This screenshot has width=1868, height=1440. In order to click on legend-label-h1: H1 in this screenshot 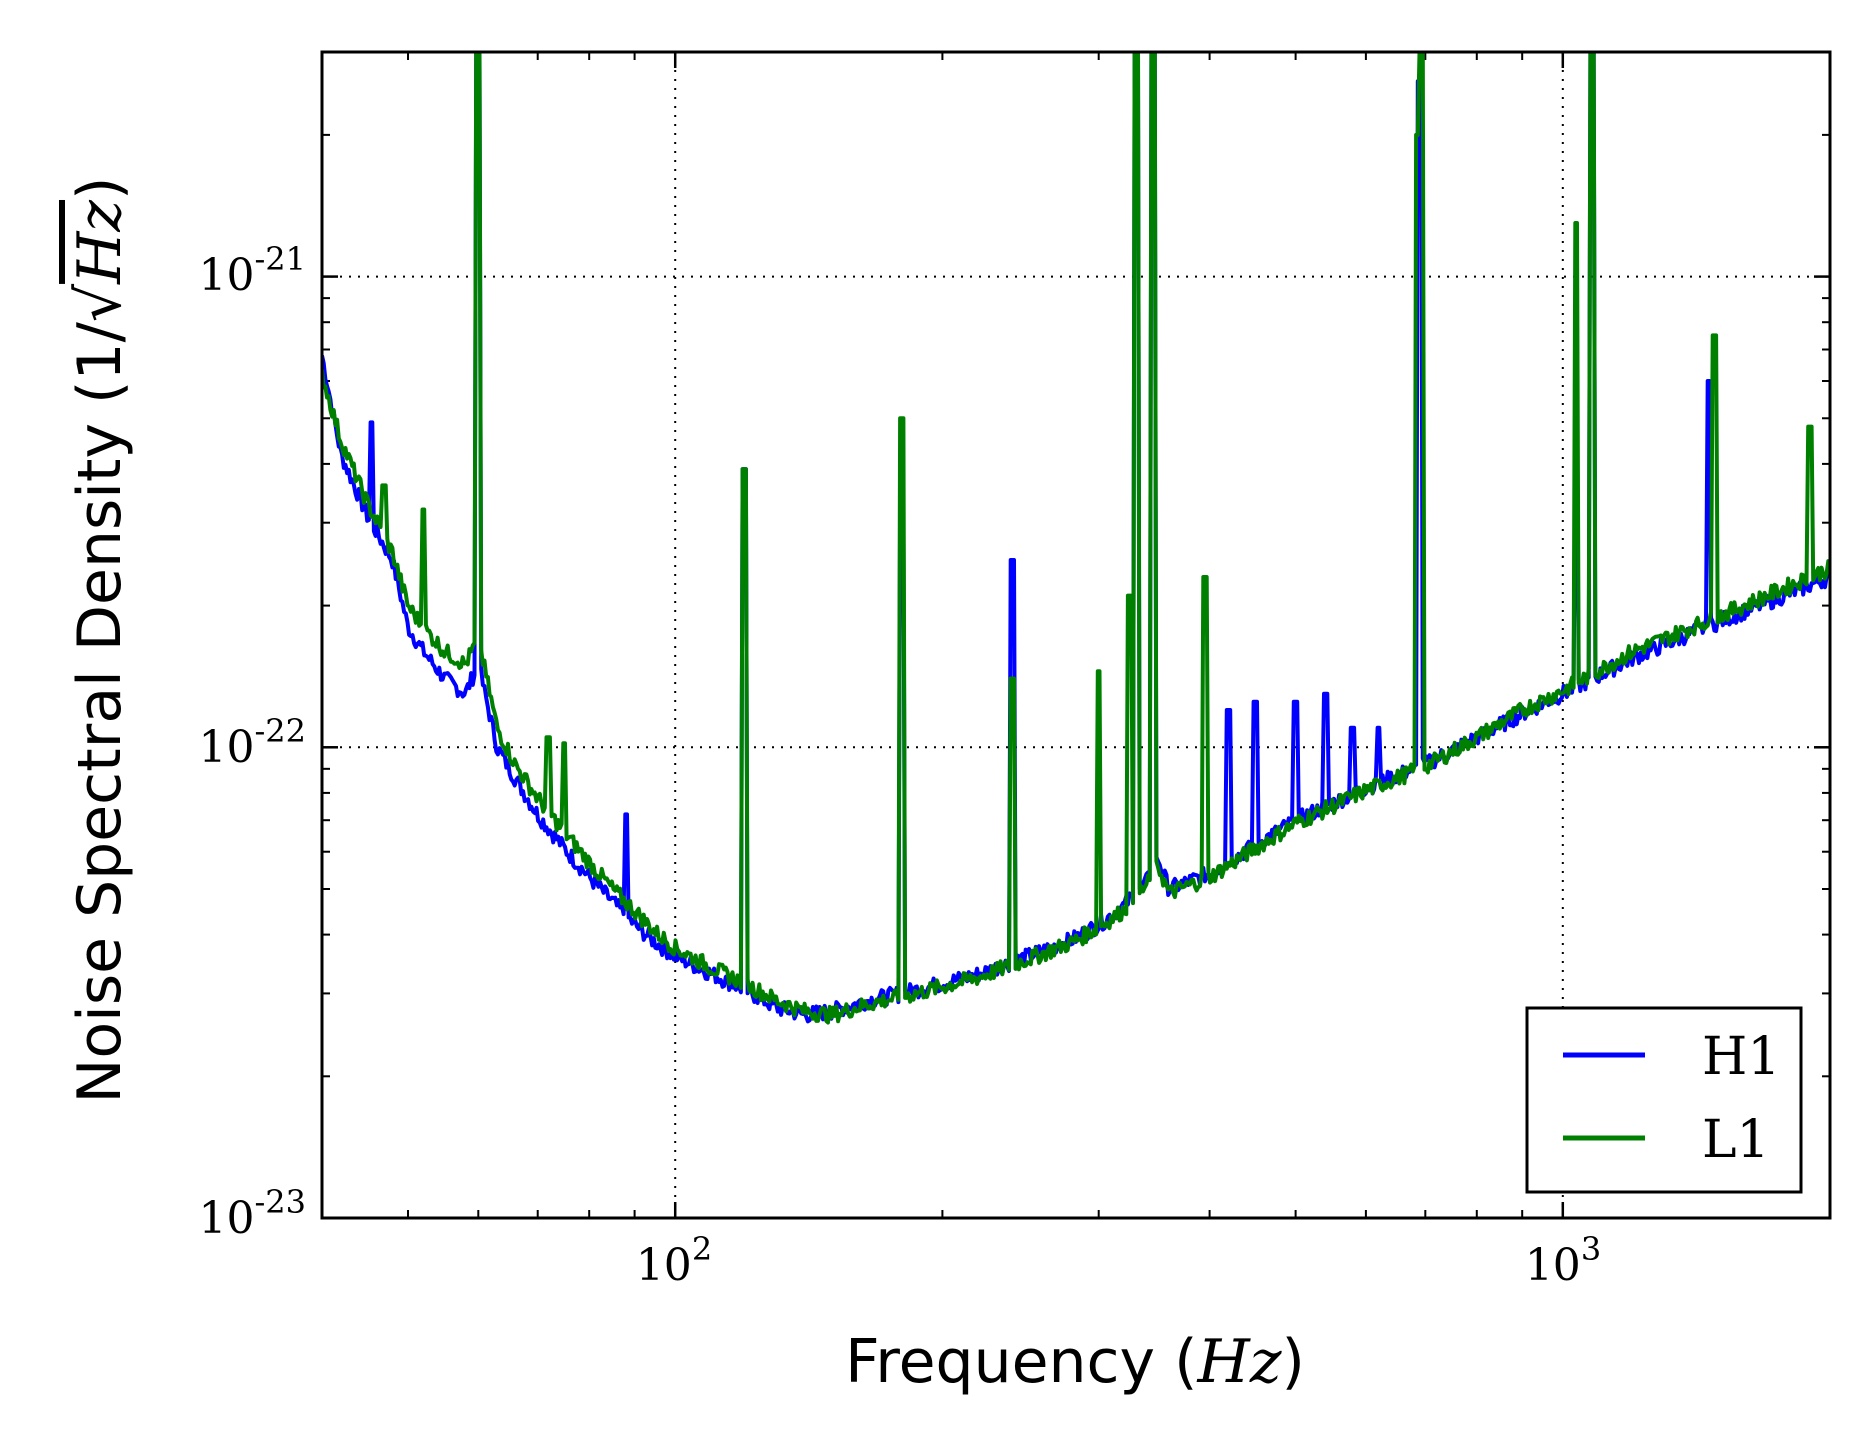, I will do `click(1741, 1057)`.